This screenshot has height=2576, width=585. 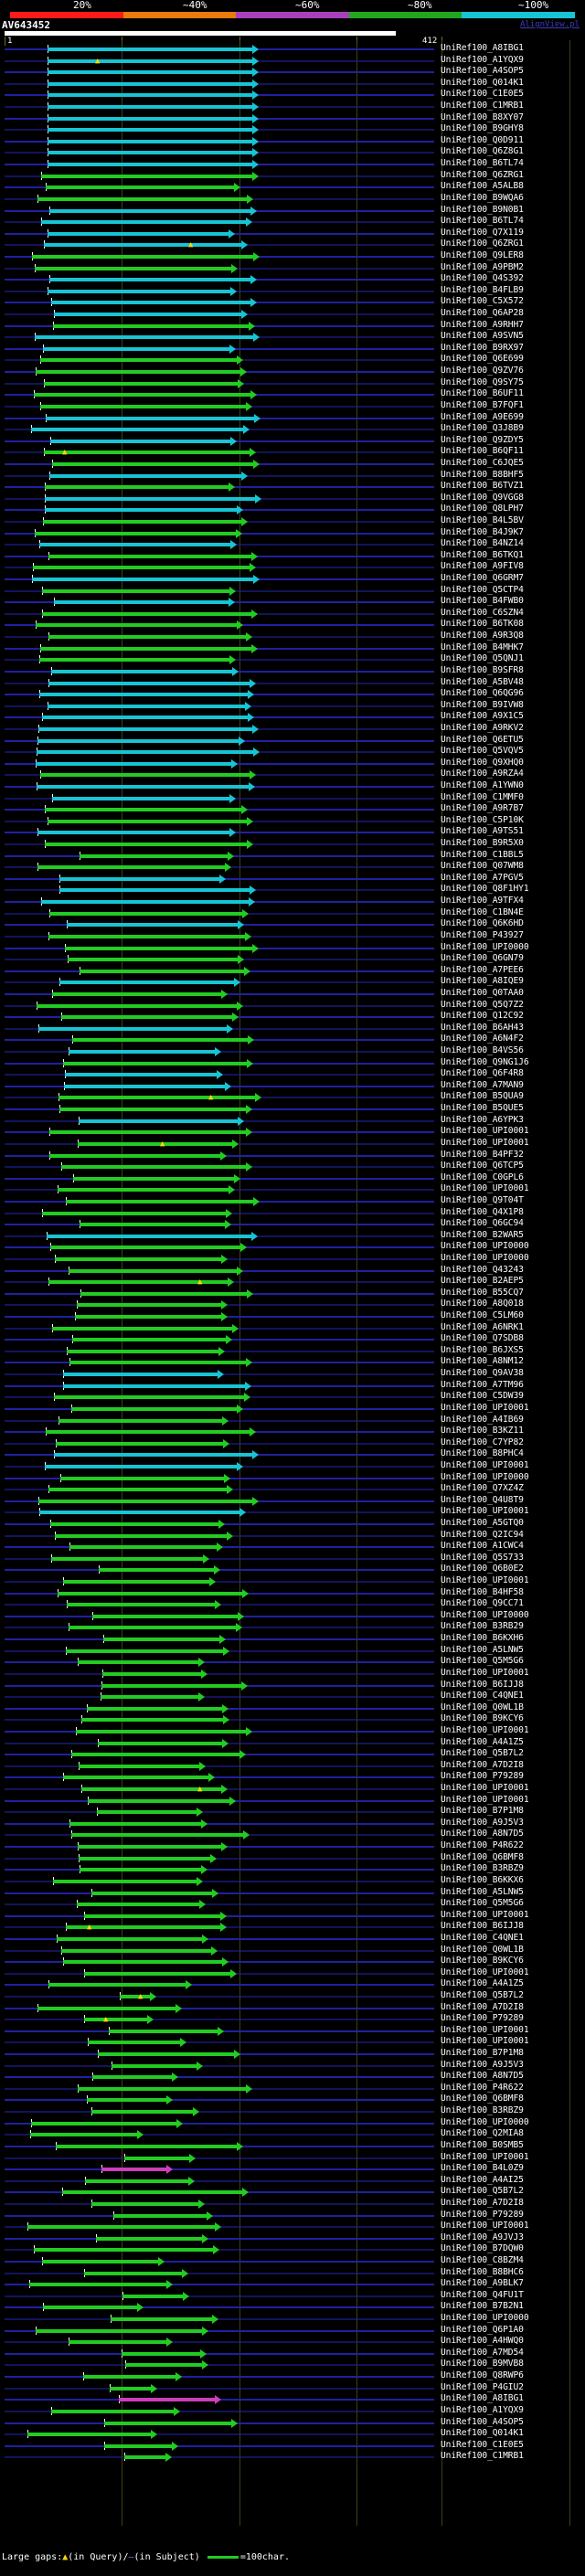 What do you see at coordinates (483, 1903) in the screenshot?
I see `hit-accession-label: UniRef100_Q5M5G6` at bounding box center [483, 1903].